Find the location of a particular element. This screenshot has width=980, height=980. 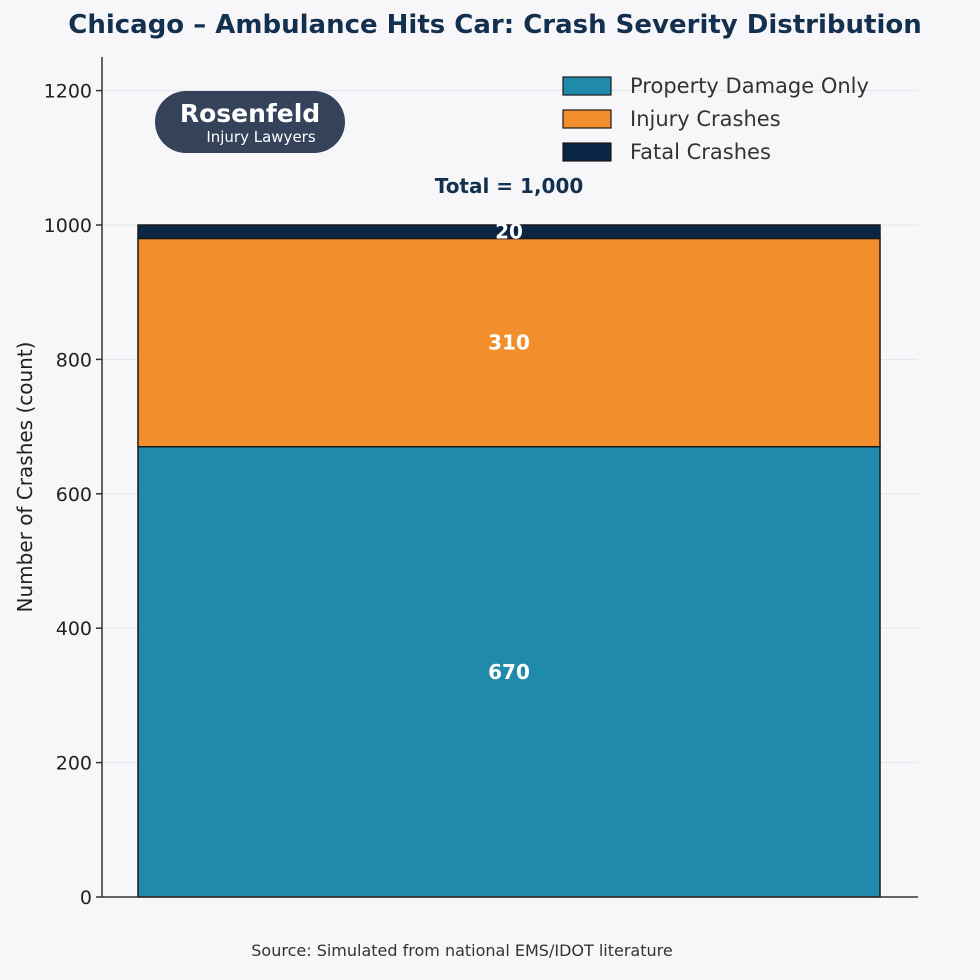

y-tick-label: 0 is located at coordinates (86, 898).